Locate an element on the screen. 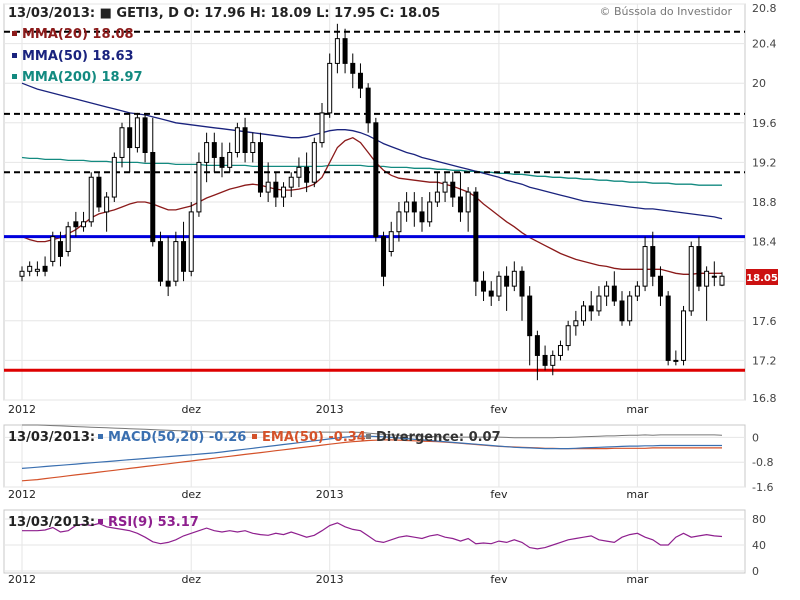  rsi-tick-label: 80 is located at coordinates (759, 519).